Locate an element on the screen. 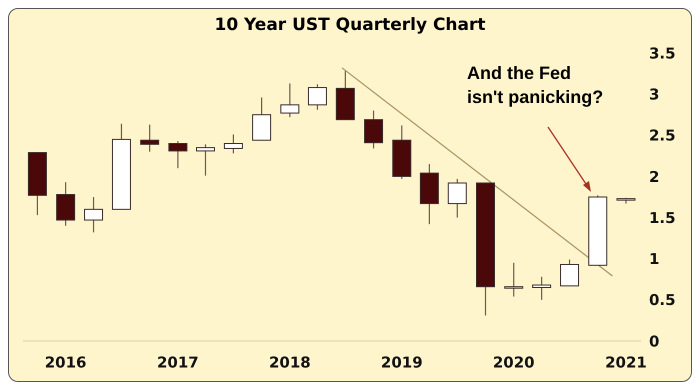 The image size is (700, 390). y-tick-label: 3 is located at coordinates (654, 94).